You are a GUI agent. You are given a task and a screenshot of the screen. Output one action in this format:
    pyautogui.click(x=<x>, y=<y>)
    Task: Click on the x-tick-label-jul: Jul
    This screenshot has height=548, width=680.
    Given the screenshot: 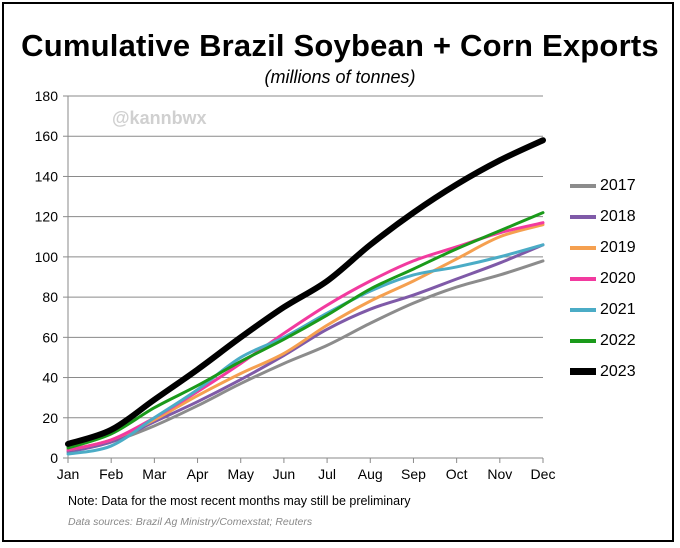 What is the action you would take?
    pyautogui.click(x=327, y=474)
    